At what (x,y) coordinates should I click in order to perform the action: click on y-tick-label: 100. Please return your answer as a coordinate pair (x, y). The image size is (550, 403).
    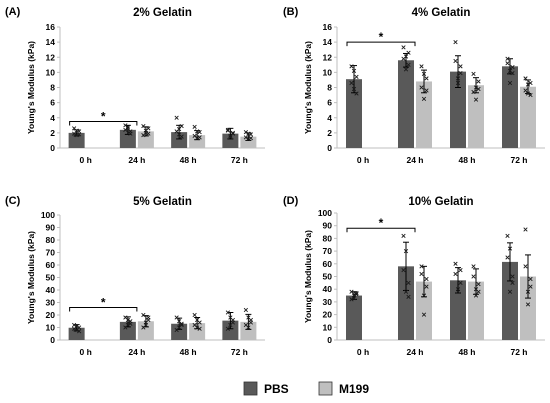
    Looking at the image, I should click on (48, 215).